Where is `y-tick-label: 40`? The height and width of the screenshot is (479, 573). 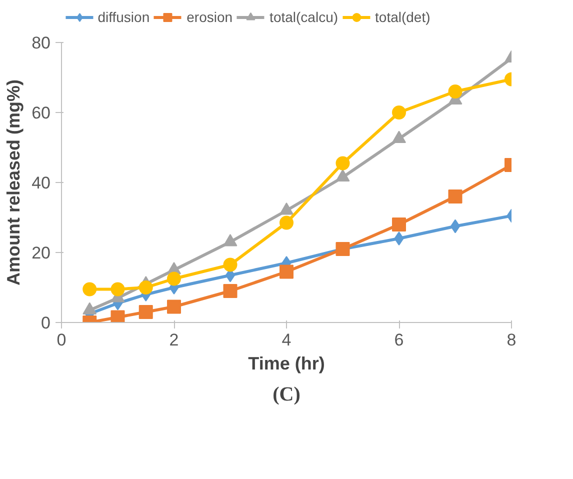 y-tick-label: 40 is located at coordinates (41, 183).